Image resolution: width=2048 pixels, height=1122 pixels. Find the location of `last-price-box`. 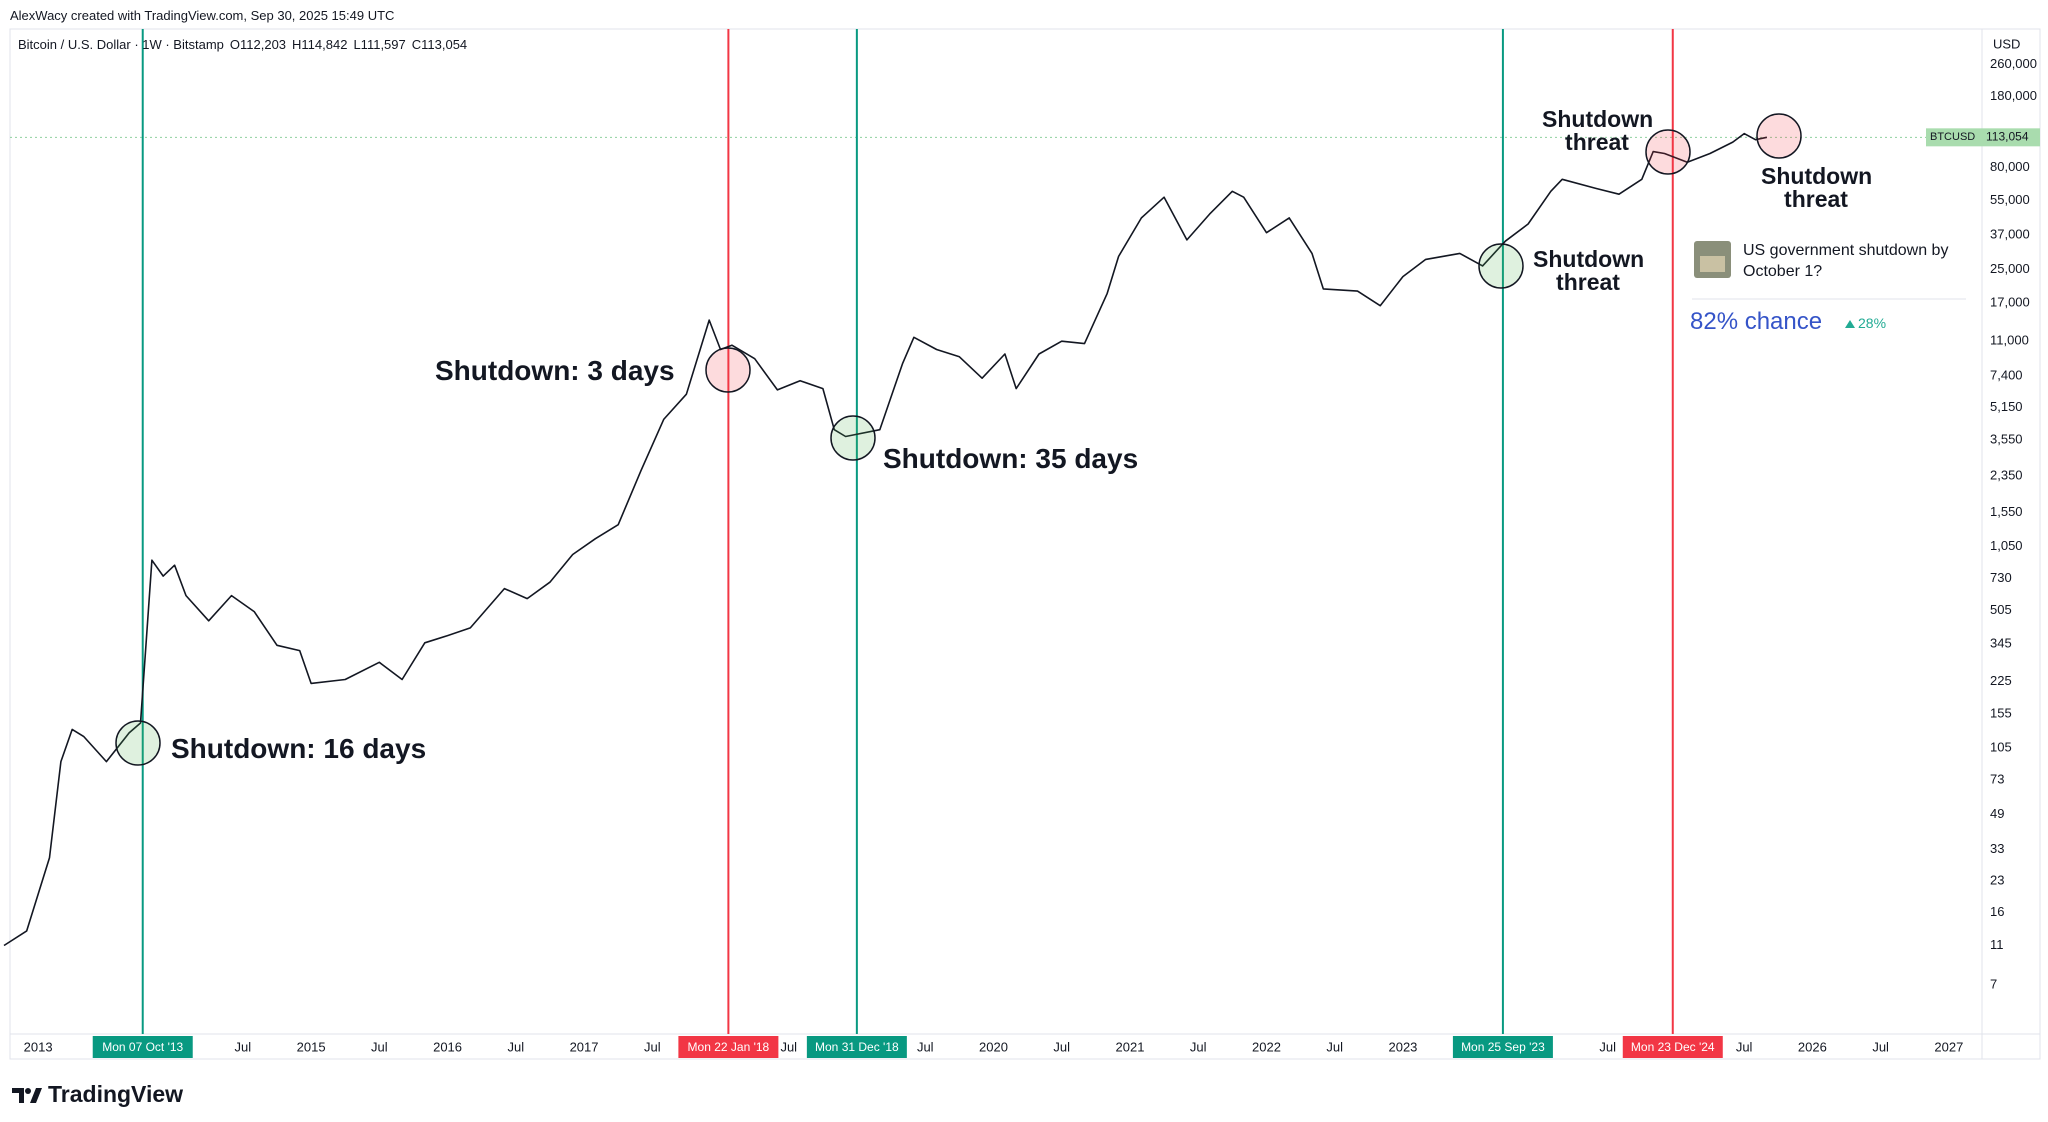

last-price-box is located at coordinates (1983, 137).